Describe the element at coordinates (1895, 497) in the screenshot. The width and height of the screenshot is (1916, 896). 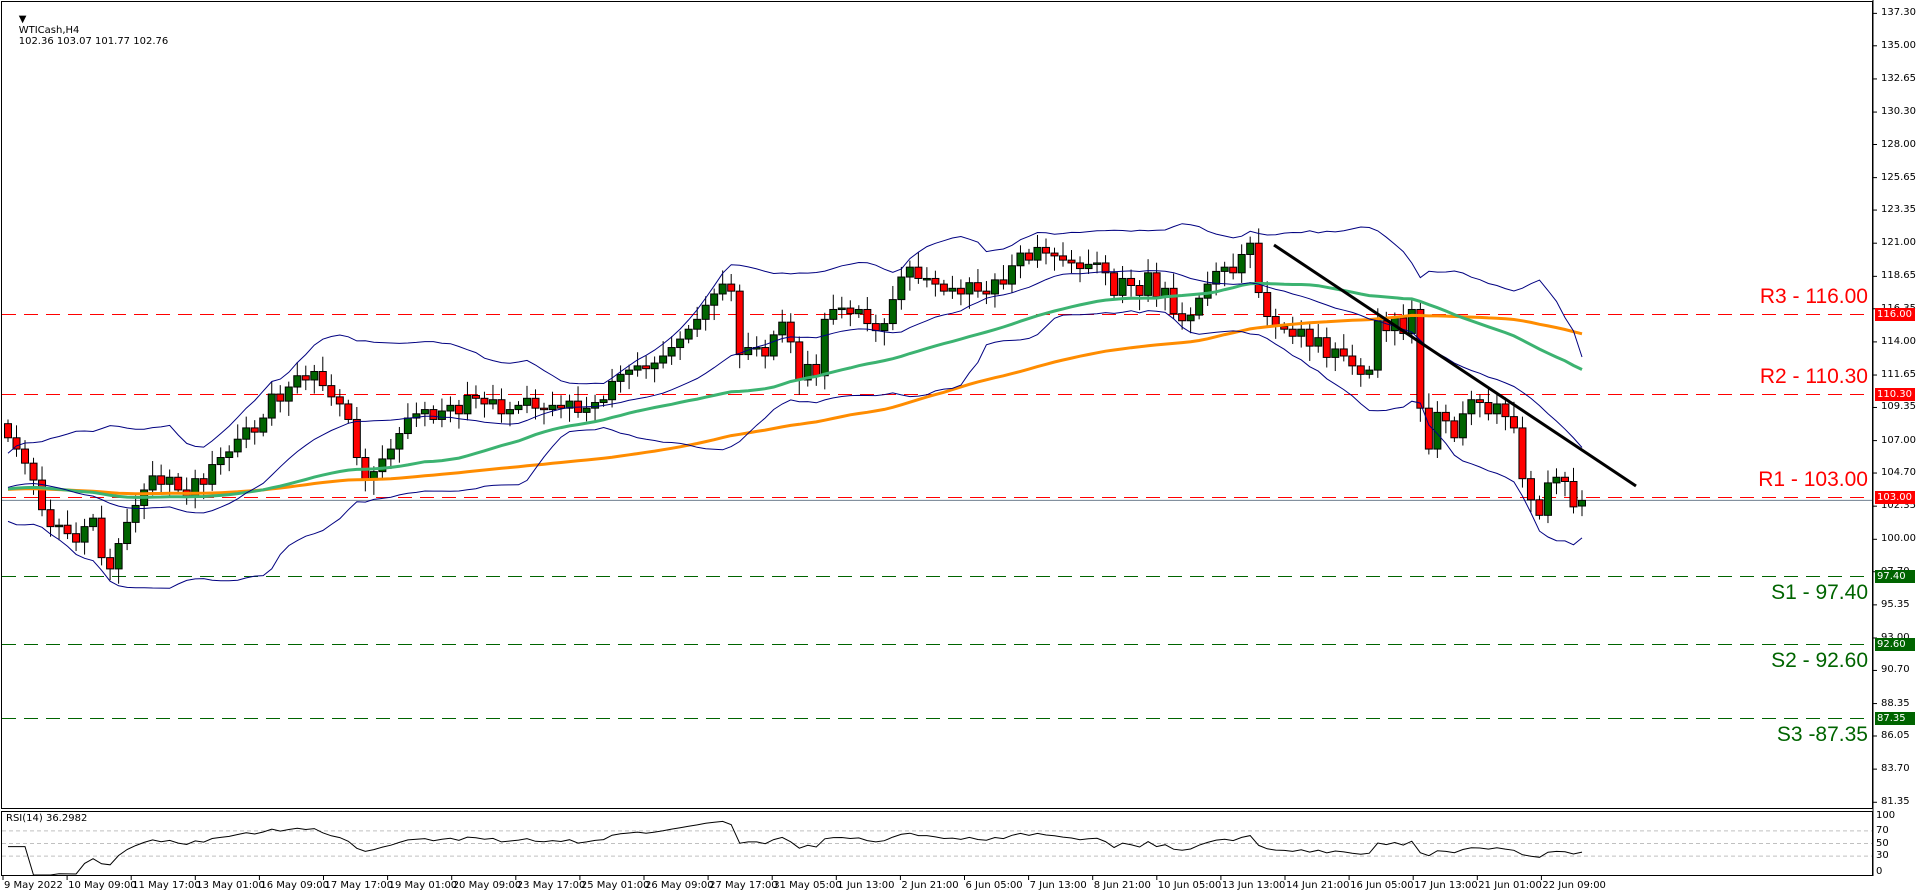
I see `level-tag-r1: 103.00` at that location.